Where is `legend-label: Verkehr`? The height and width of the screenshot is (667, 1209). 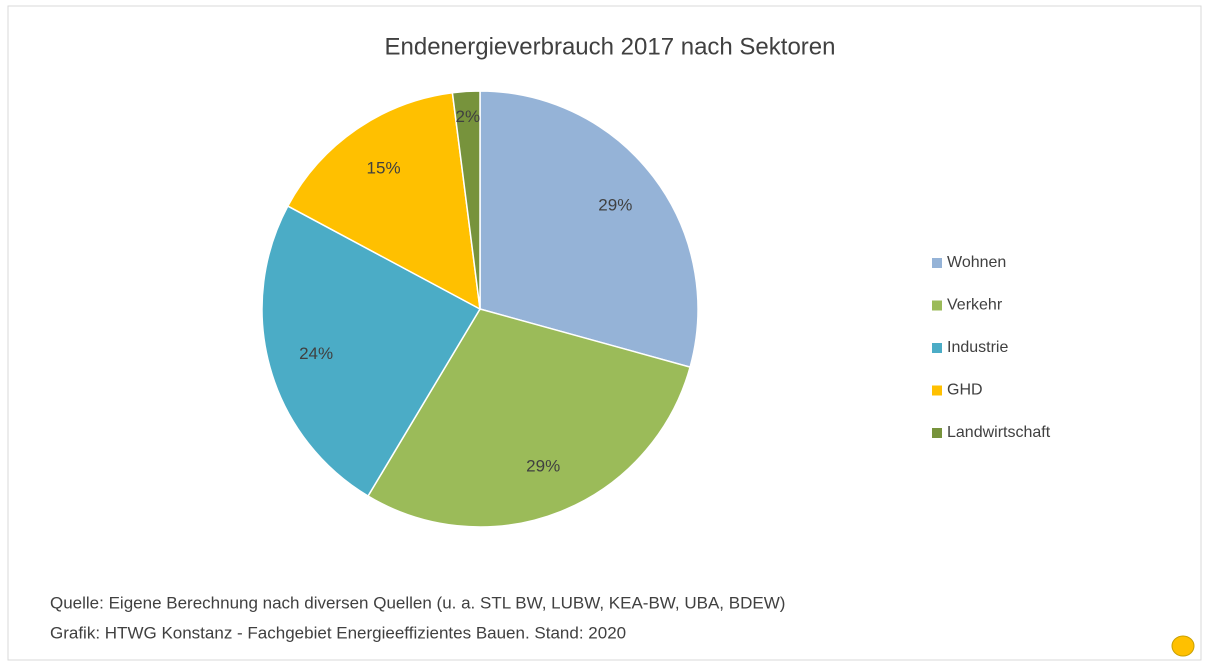
legend-label: Verkehr is located at coordinates (975, 305).